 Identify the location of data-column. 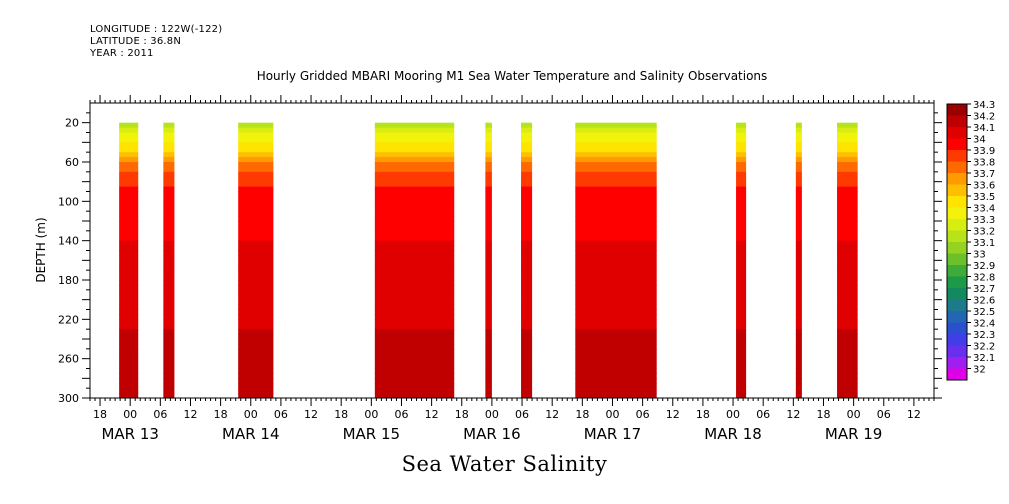
(741, 260).